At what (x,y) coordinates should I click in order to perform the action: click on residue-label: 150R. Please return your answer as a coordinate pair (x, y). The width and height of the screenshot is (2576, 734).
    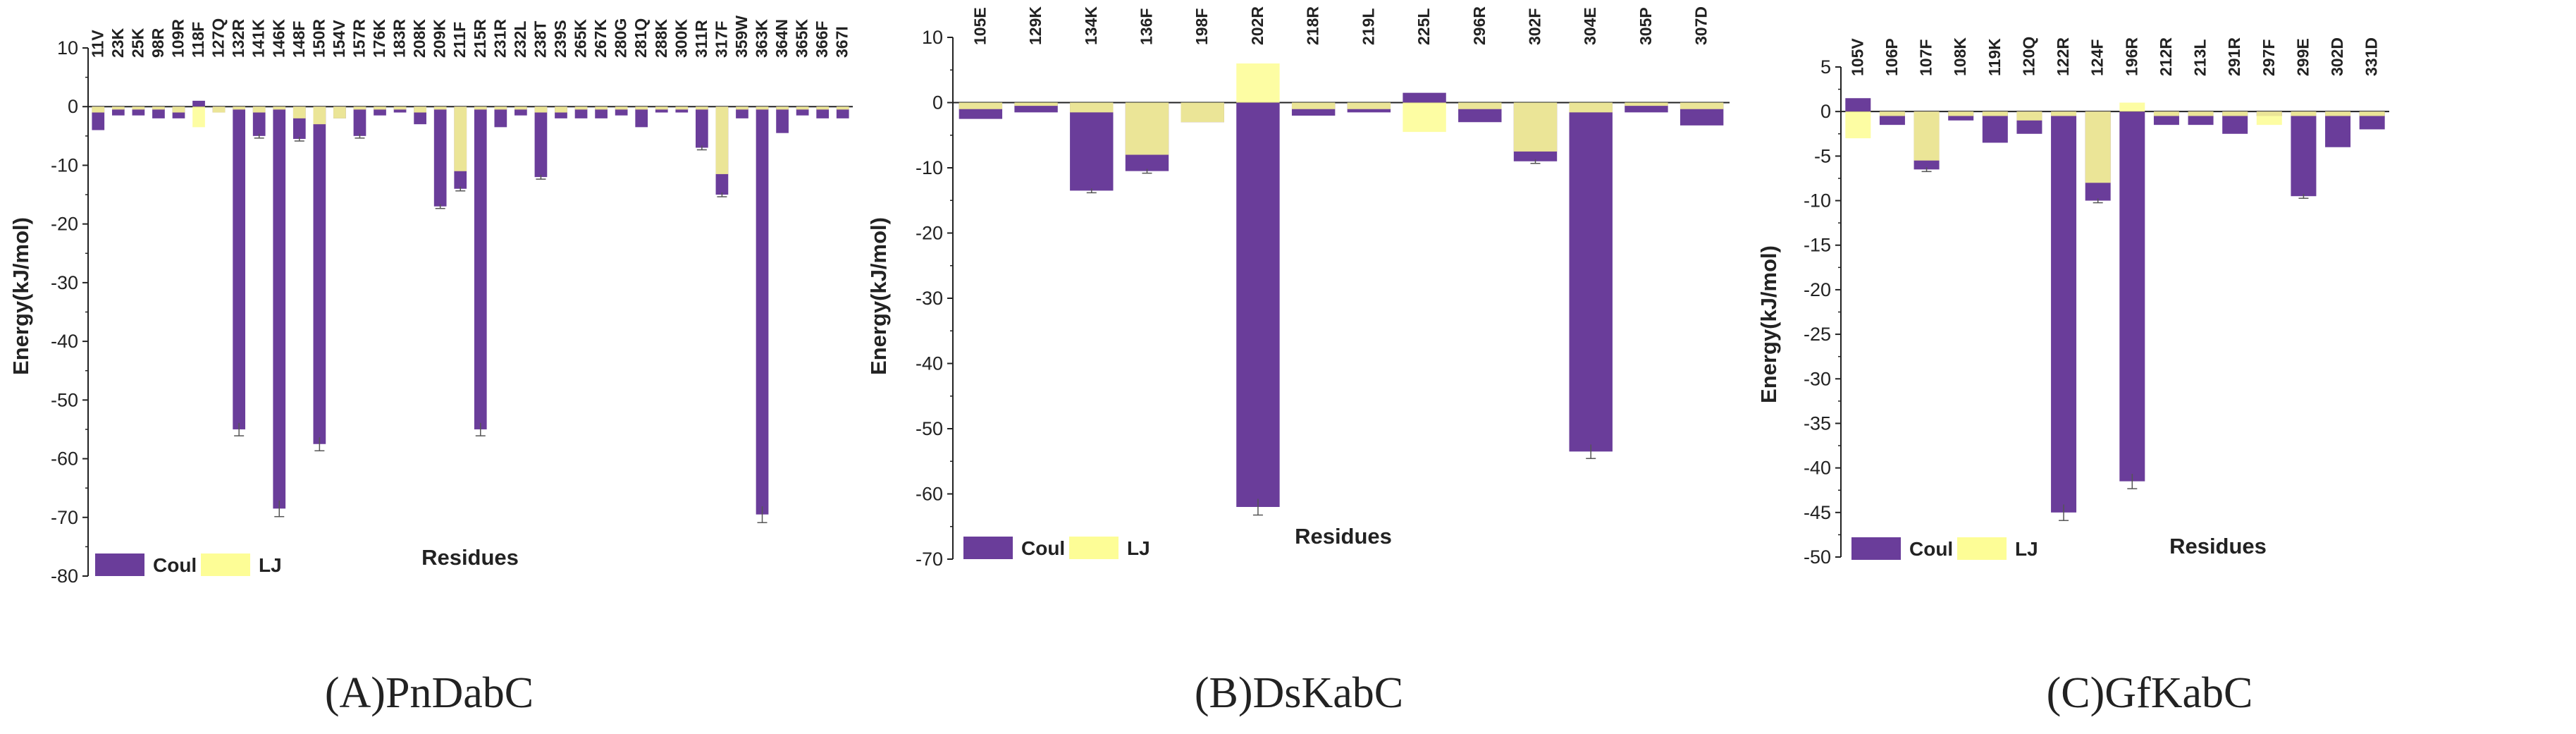
    Looking at the image, I should click on (318, 38).